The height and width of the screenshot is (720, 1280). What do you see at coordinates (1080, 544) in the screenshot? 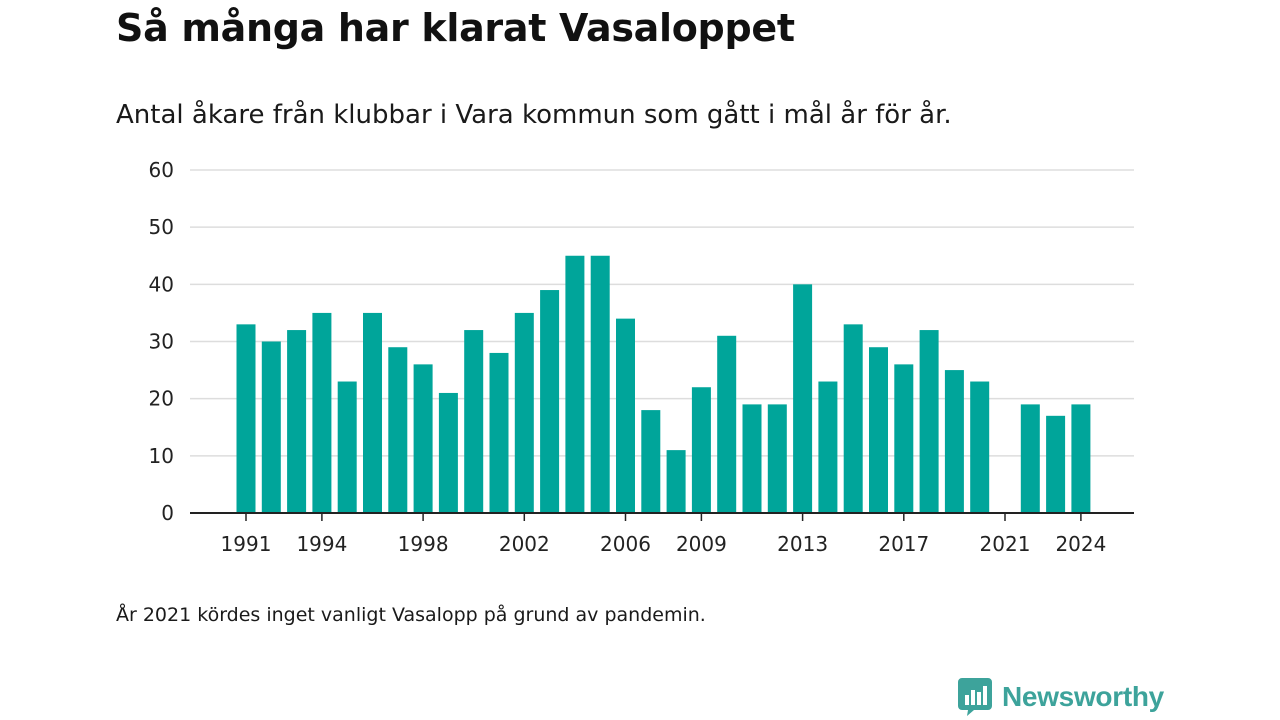
I see `x-tick-label: 2024` at bounding box center [1080, 544].